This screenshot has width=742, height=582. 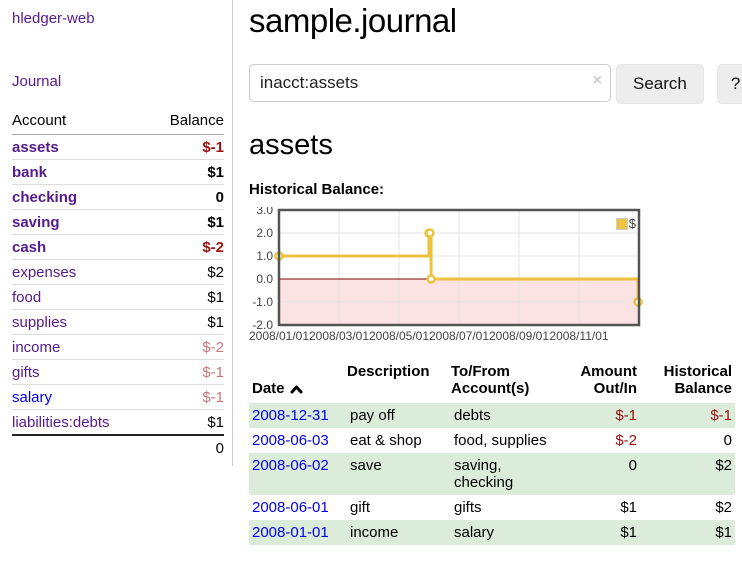 What do you see at coordinates (490, 380) in the screenshot?
I see `register-header-tofrom: To/From Account(s)` at bounding box center [490, 380].